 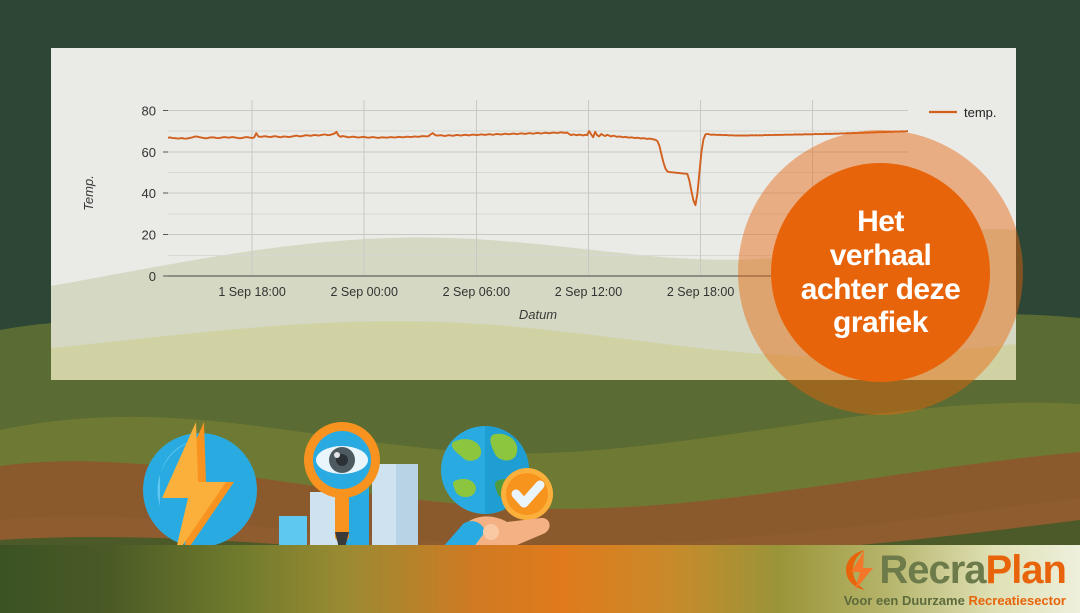 What do you see at coordinates (476, 292) in the screenshot?
I see `x-tick-label: 2 Sep 06:00` at bounding box center [476, 292].